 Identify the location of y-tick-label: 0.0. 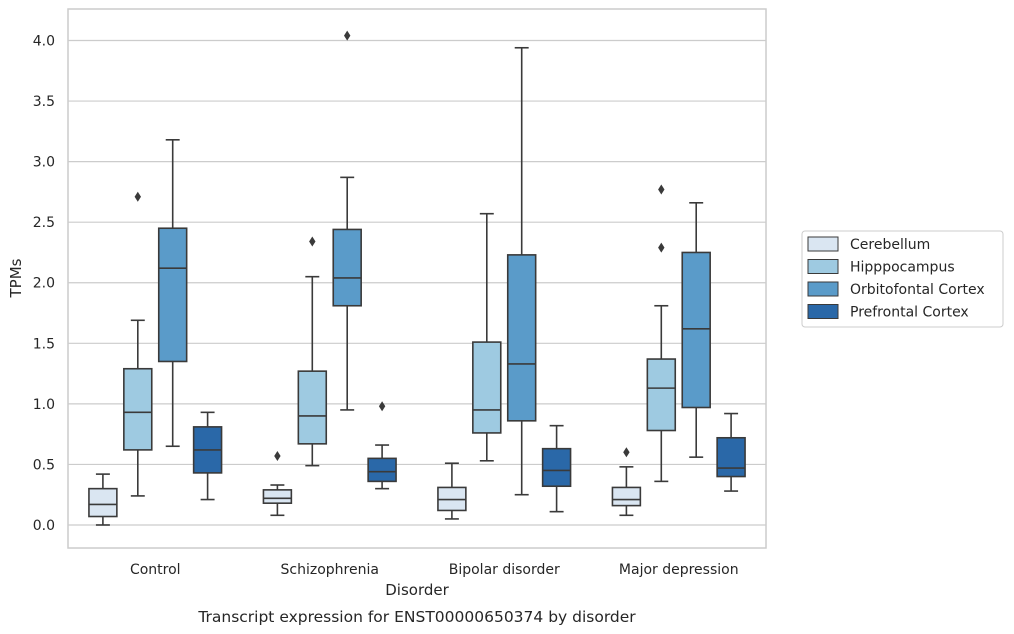
(44, 526).